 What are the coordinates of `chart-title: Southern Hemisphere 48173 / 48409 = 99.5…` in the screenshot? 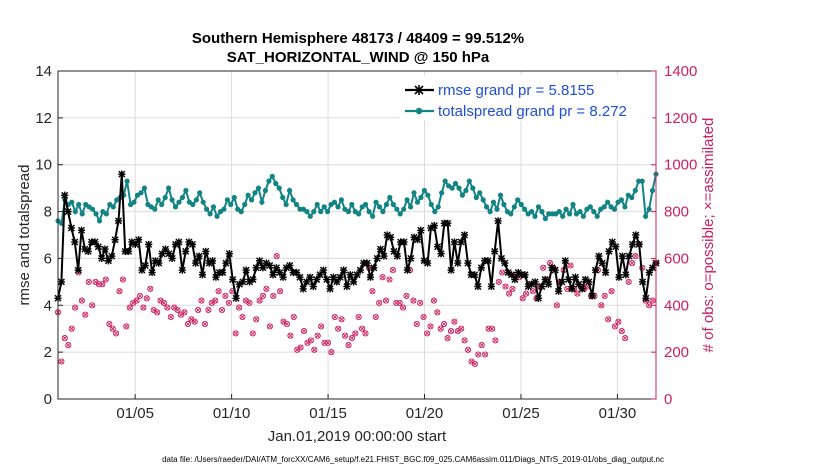 It's located at (358, 38).